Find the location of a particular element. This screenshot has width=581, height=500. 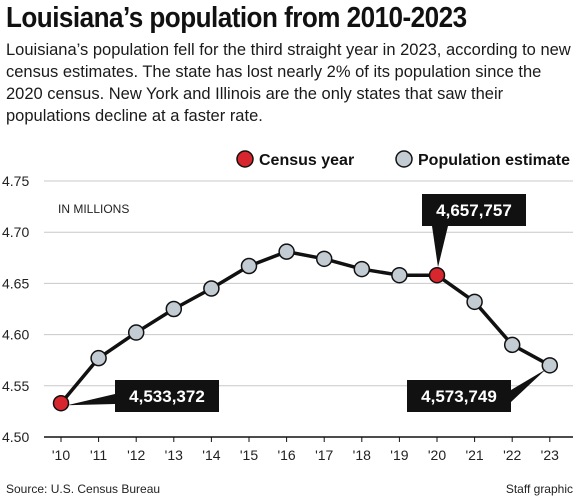

callout-label: 4,573,749 is located at coordinates (459, 396).